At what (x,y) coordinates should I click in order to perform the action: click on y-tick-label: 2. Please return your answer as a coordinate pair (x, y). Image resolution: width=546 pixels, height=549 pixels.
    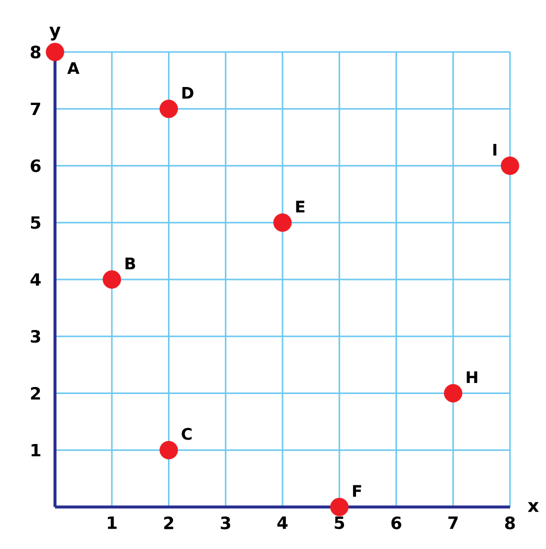
    Looking at the image, I should click on (35, 393).